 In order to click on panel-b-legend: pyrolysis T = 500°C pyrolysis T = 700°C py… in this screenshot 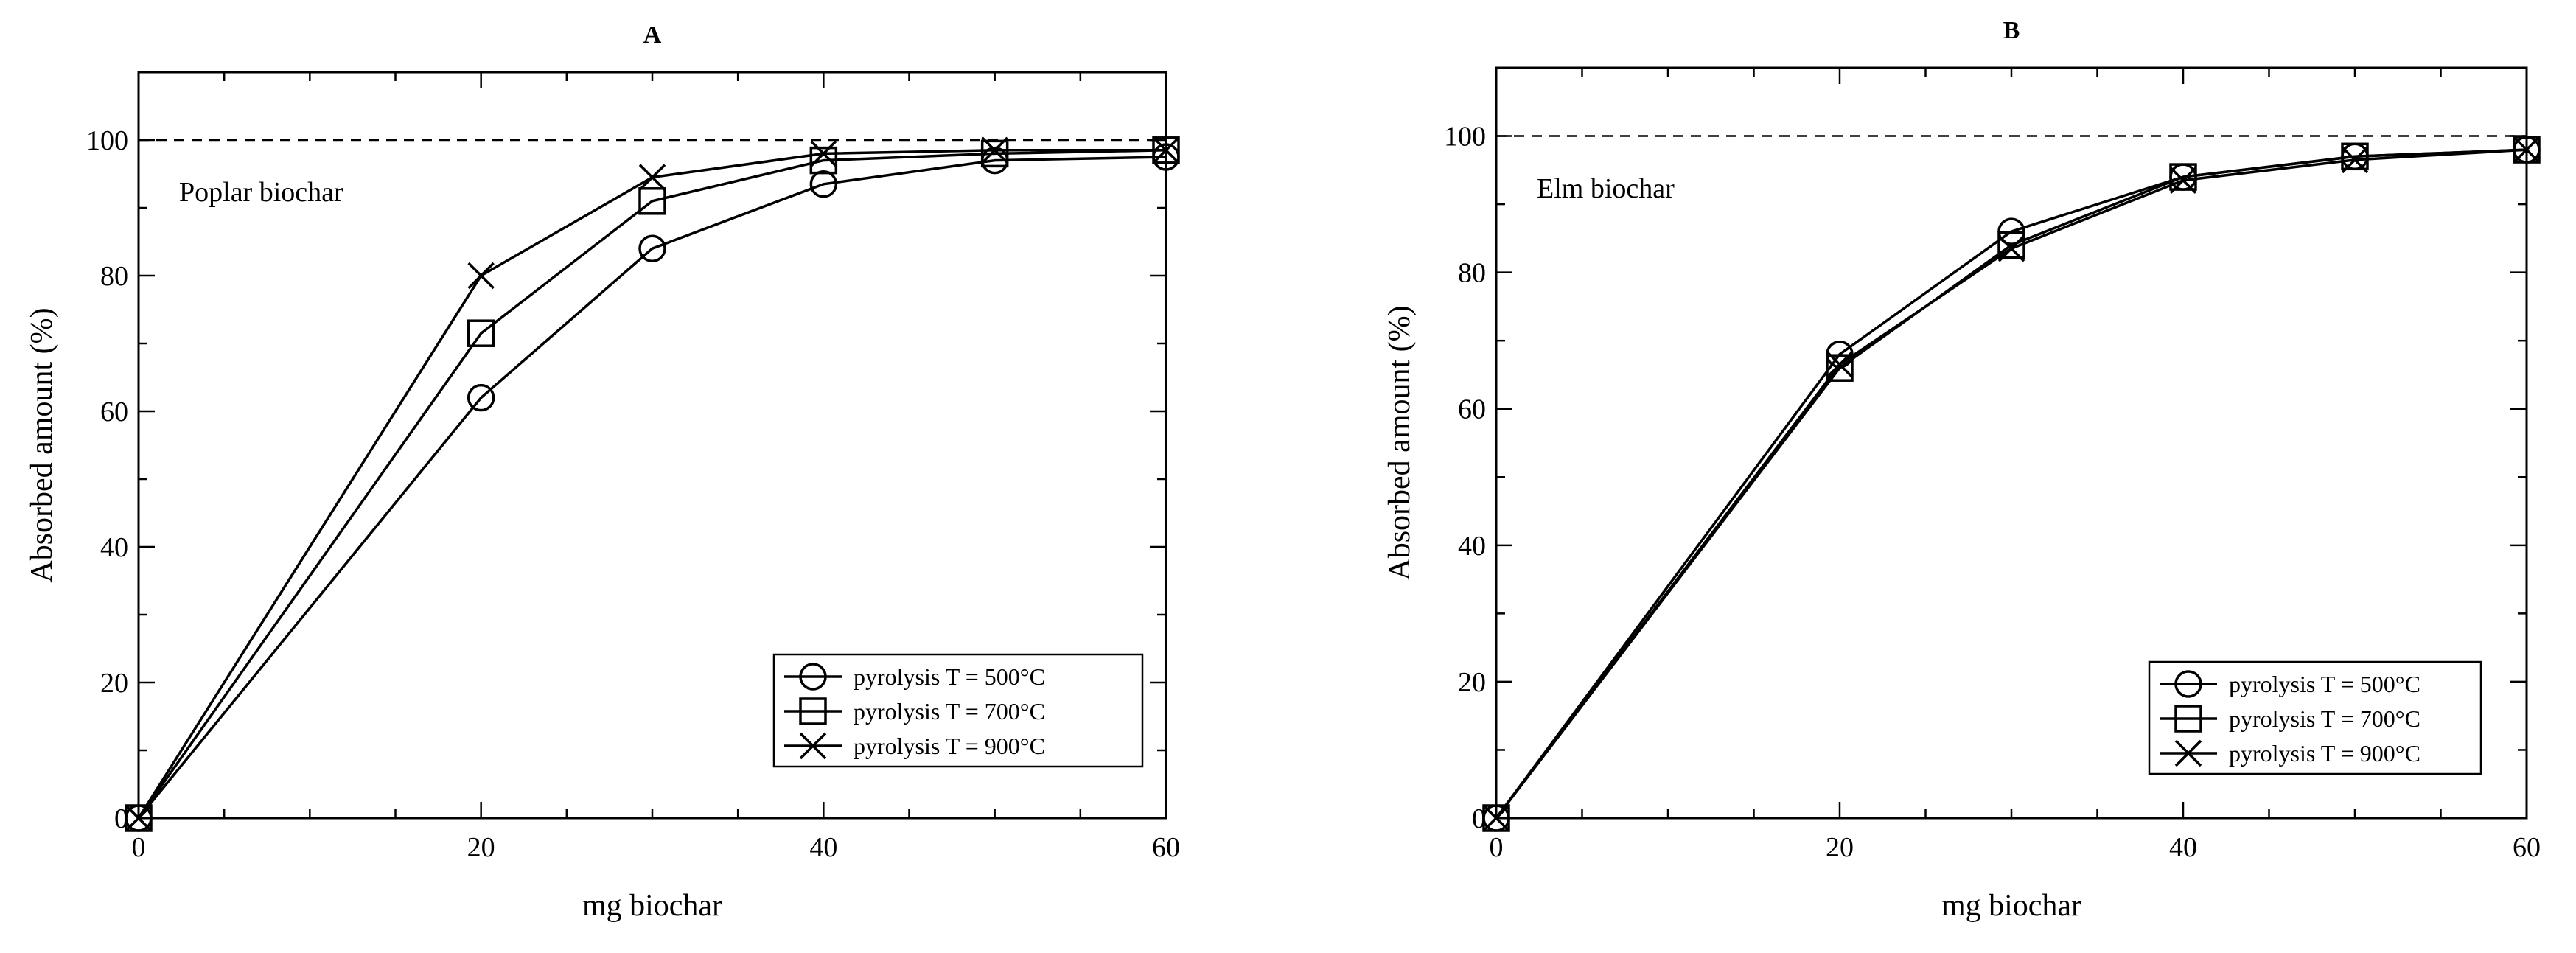, I will do `click(2315, 717)`.